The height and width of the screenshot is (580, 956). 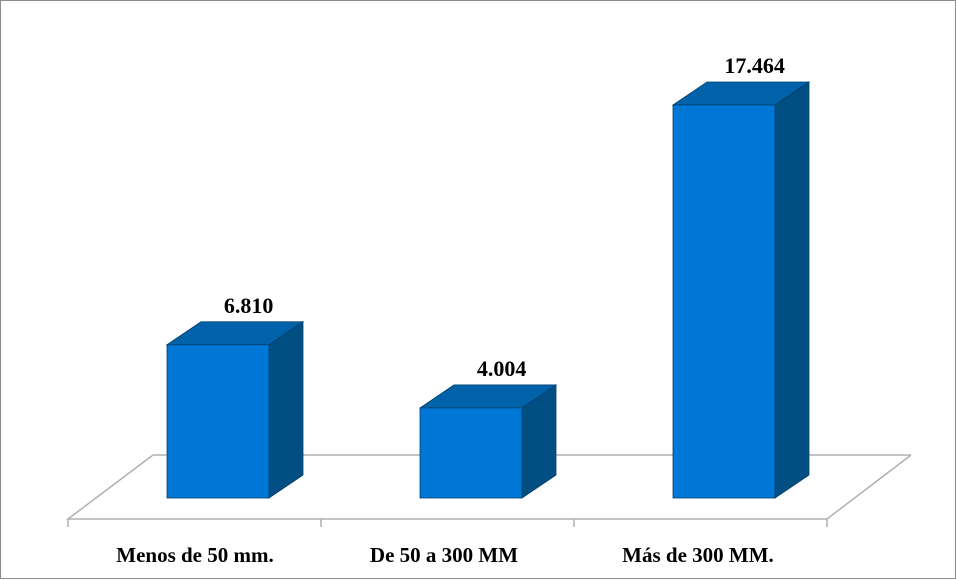 I want to click on data-label: 17.464, so click(x=754, y=65).